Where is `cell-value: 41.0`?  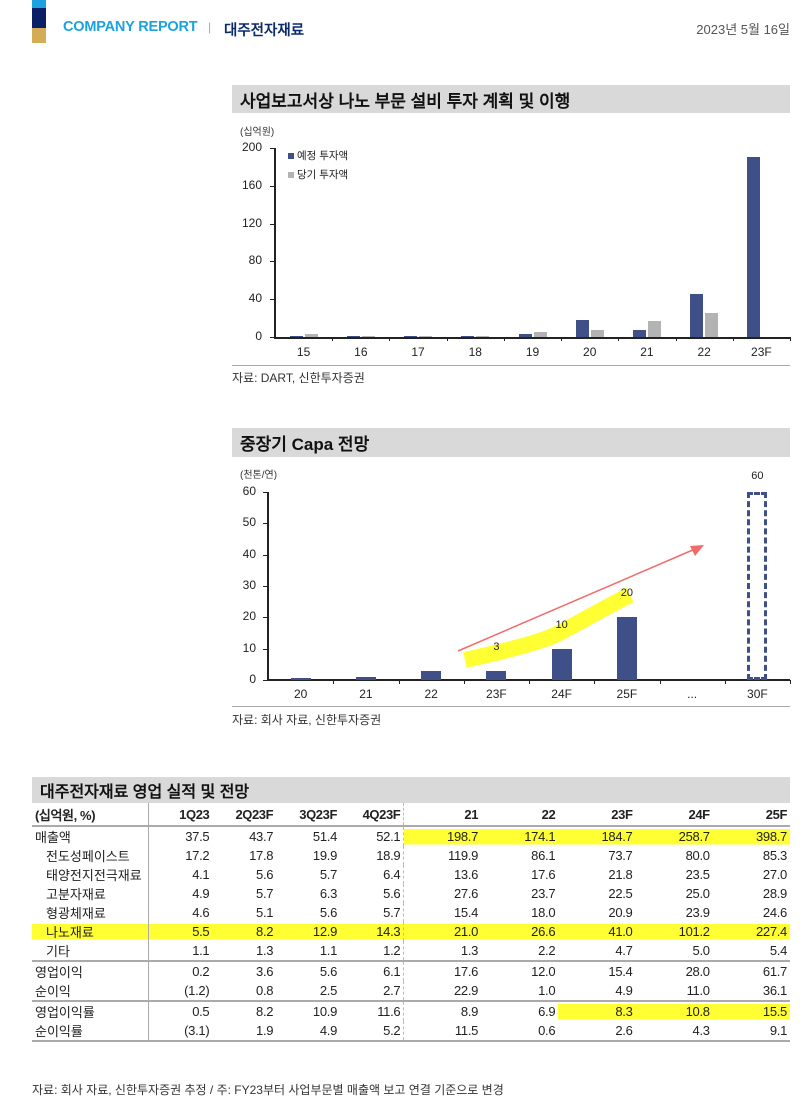
cell-value: 41.0 is located at coordinates (597, 931).